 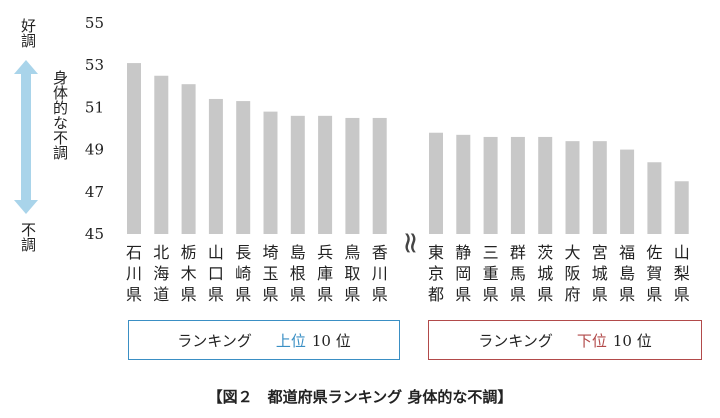 What do you see at coordinates (94, 192) in the screenshot?
I see `y-tick-label: 47` at bounding box center [94, 192].